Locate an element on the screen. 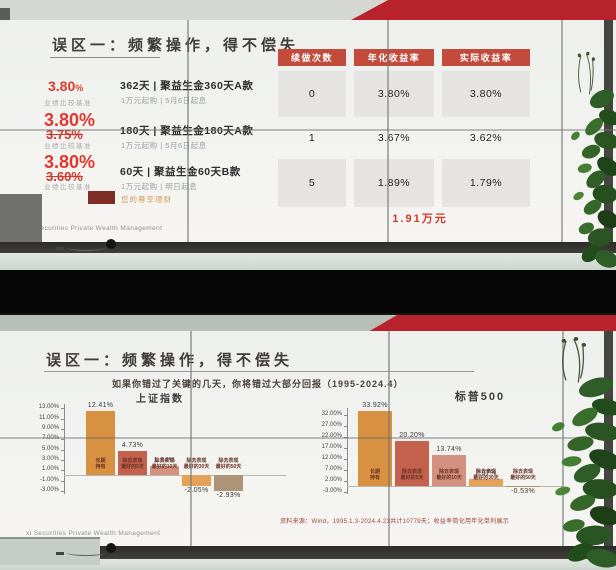 The width and height of the screenshot is (616, 570). highlight-amount: 1.91万元 is located at coordinates (420, 219).